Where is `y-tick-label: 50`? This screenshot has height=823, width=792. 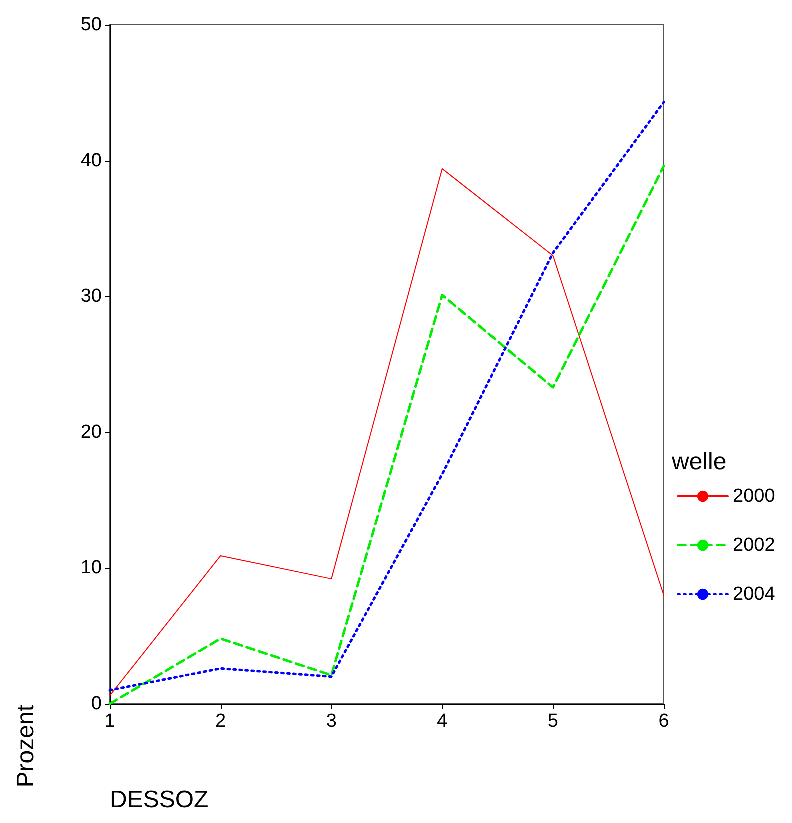
y-tick-label: 50 is located at coordinates (91, 25).